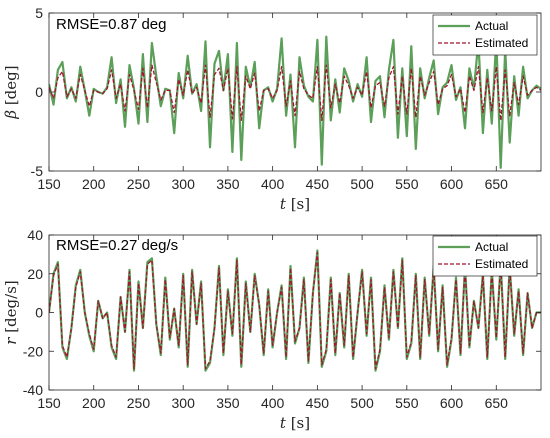  What do you see at coordinates (33, 351) in the screenshot?
I see `y-tick-label: -20` at bounding box center [33, 351].